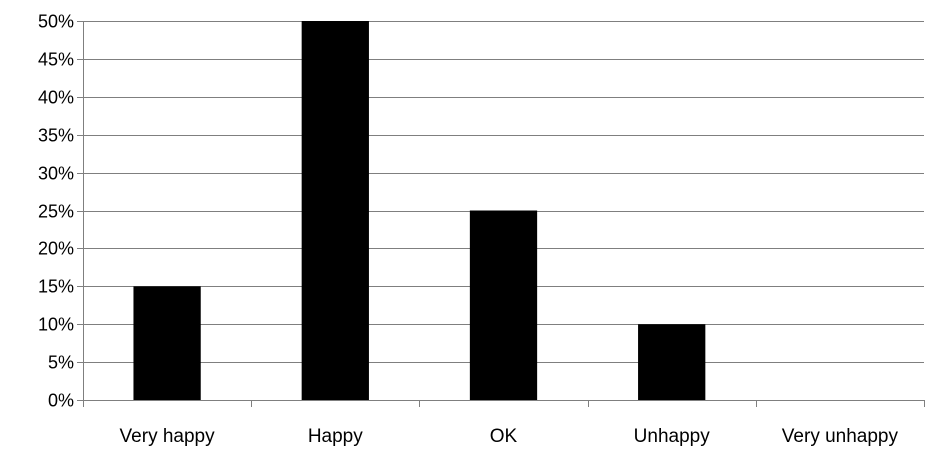  Describe the element at coordinates (56, 174) in the screenshot. I see `y-tick-label: 30%` at that location.